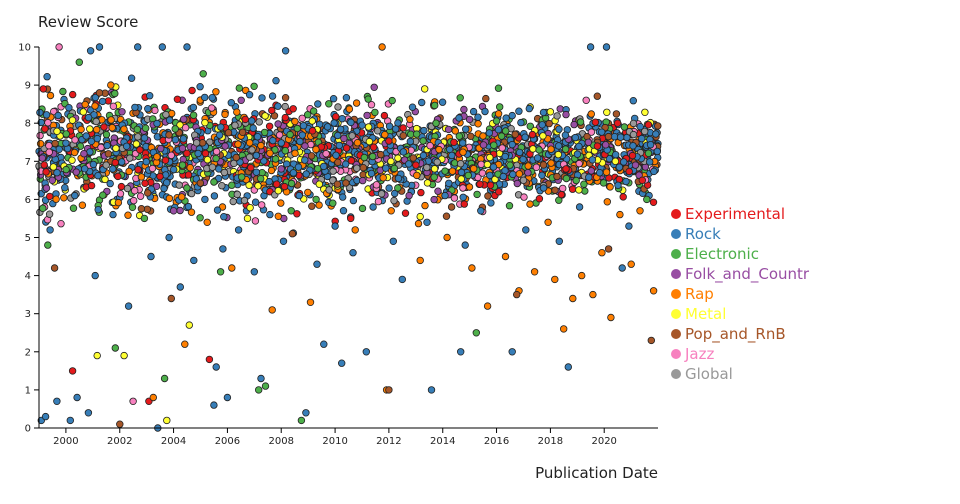 The height and width of the screenshot is (504, 960). Describe the element at coordinates (603, 441) in the screenshot. I see `x-tick-label: 2020` at that location.